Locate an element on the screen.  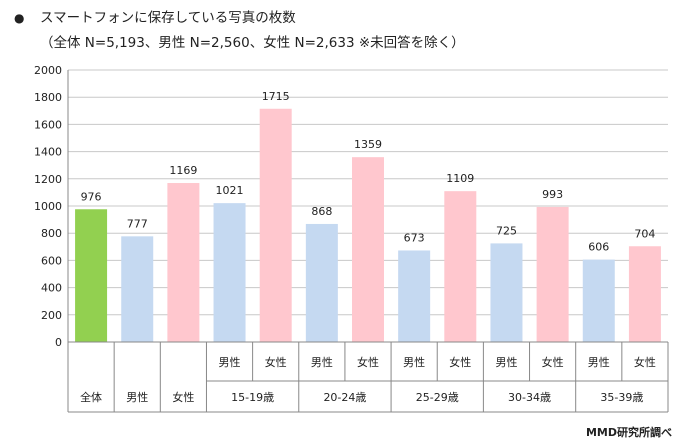
y-tick-label: 800 is located at coordinates (51, 233).